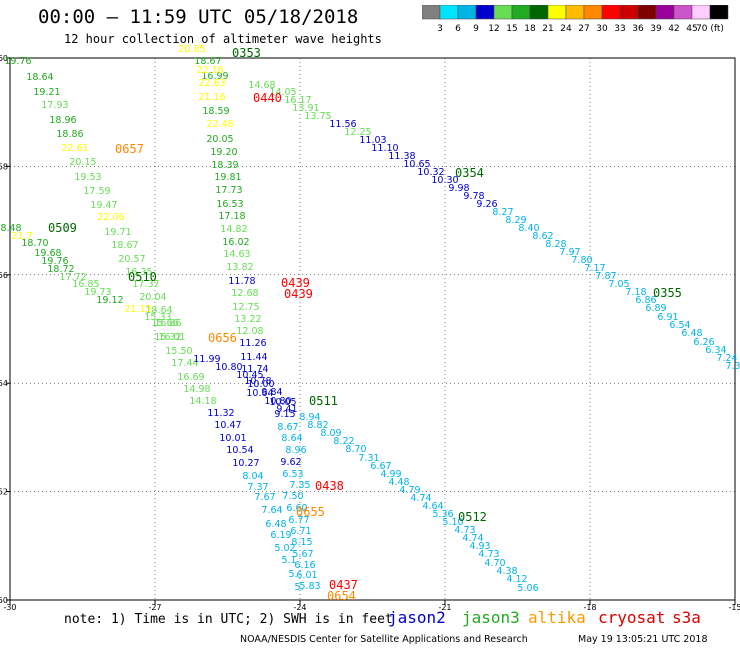 The width and height of the screenshot is (740, 650). What do you see at coordinates (109, 300) in the screenshot?
I see `swh-value: 19.12` at bounding box center [109, 300].